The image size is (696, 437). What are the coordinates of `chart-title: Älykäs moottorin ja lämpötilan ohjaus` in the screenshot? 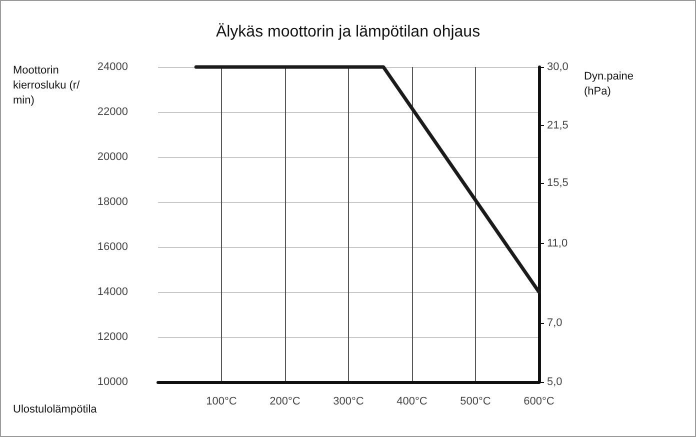 It's located at (348, 31).